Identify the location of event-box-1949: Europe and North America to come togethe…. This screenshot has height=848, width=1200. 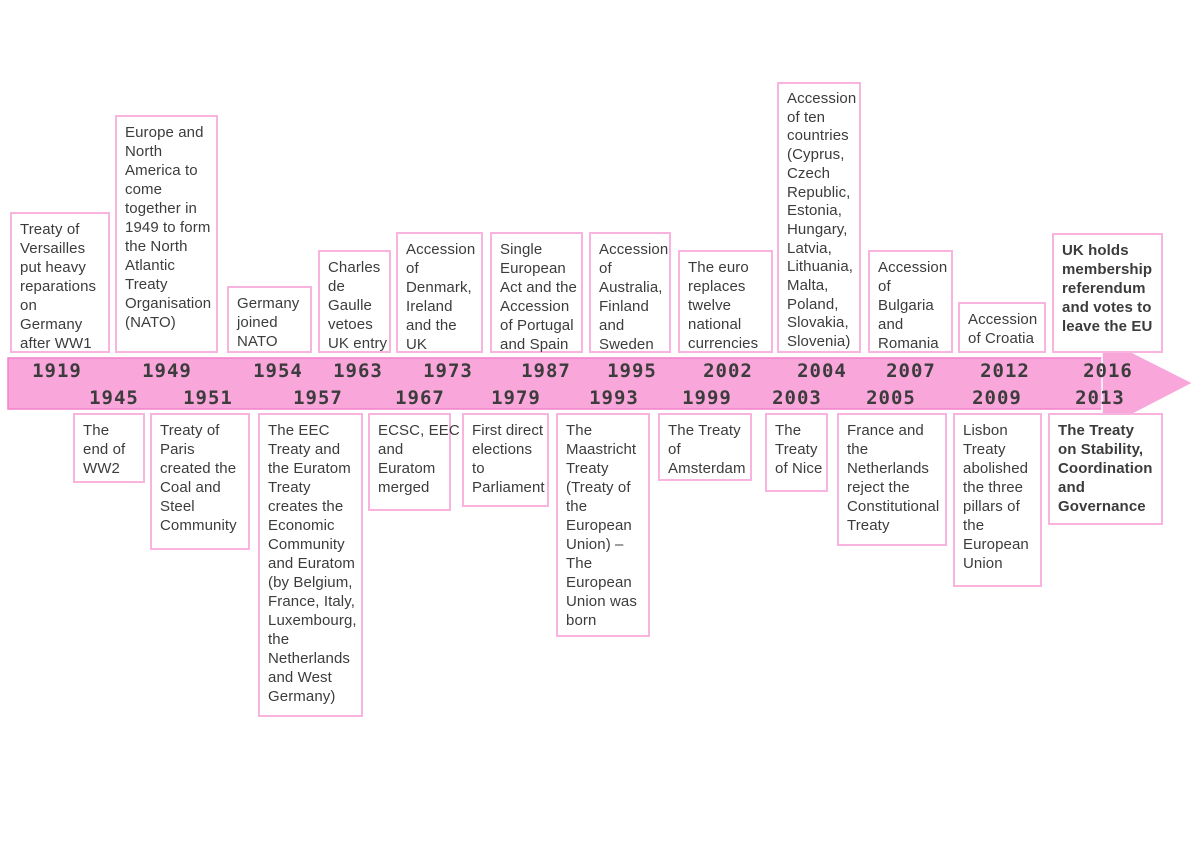
(166, 234).